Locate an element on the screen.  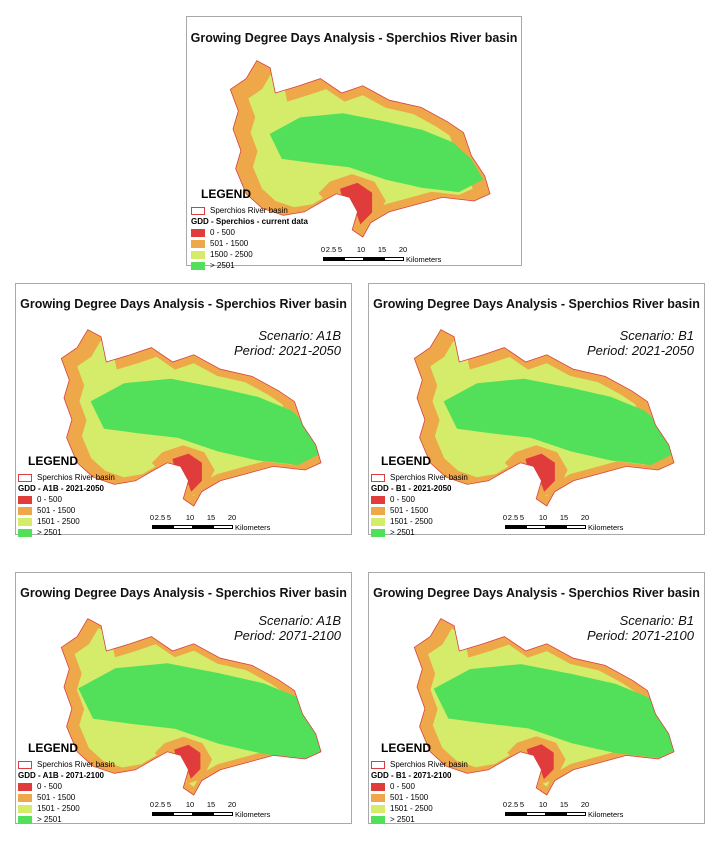
scenario-label: Scenario: A1B Period: 2071-2100 is located at coordinates (287, 628).